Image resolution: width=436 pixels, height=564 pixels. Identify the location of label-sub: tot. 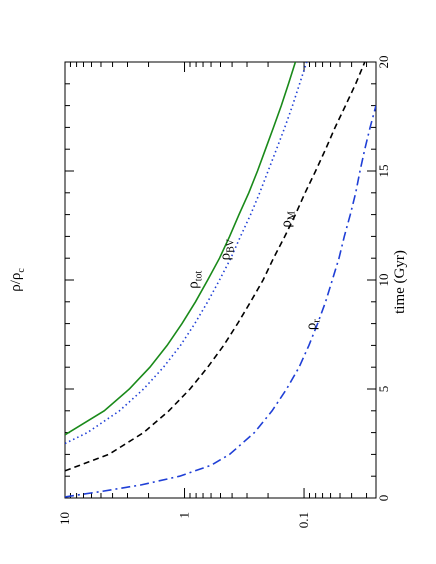
(198, 275).